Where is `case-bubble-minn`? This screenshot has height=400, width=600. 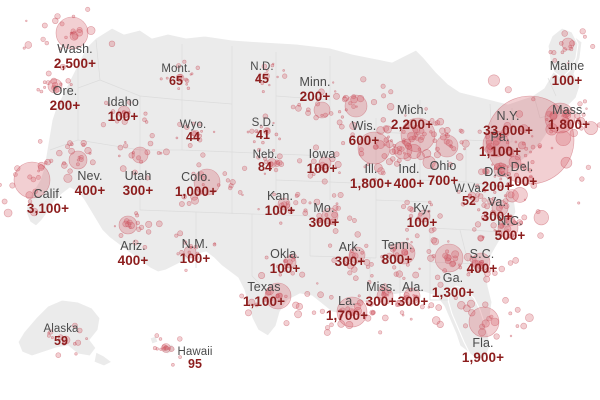 case-bubble-minn is located at coordinates (322, 110).